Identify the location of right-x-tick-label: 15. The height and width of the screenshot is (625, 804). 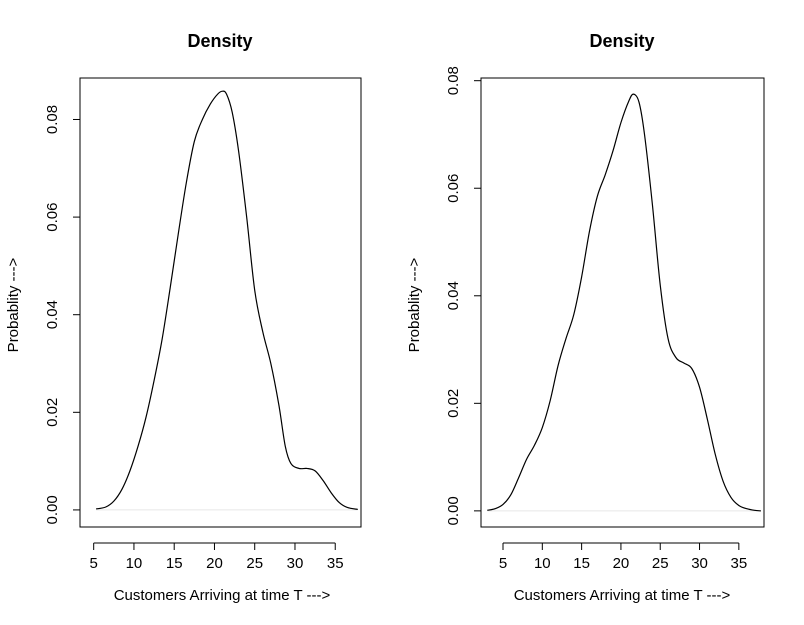
(581, 563).